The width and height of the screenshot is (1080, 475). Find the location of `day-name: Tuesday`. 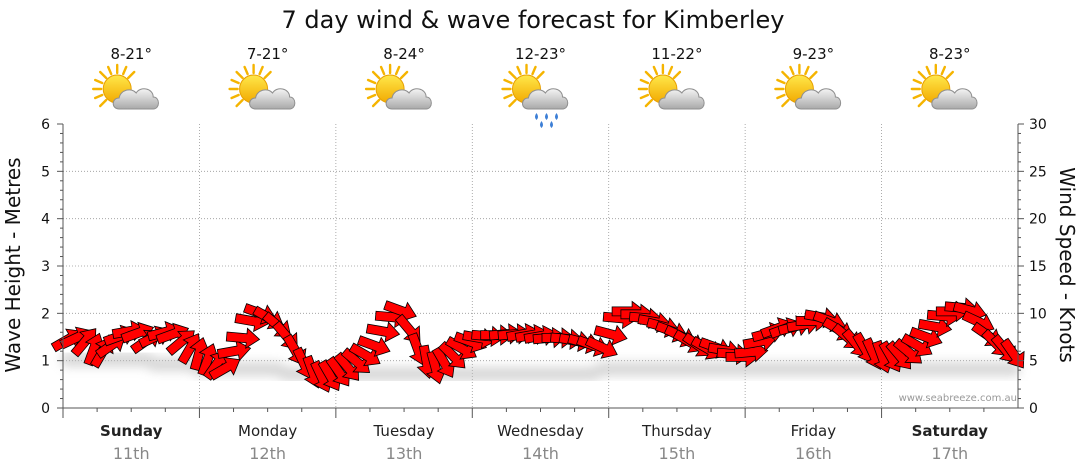

day-name: Tuesday is located at coordinates (404, 431).